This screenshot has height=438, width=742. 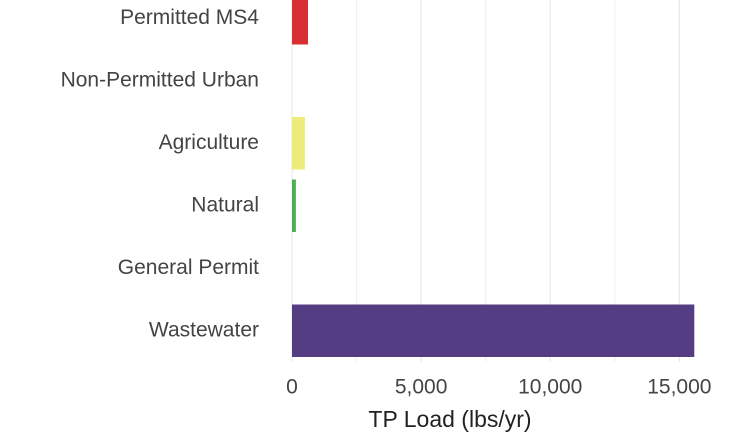 What do you see at coordinates (421, 387) in the screenshot?
I see `x-tick-label: 5,000` at bounding box center [421, 387].